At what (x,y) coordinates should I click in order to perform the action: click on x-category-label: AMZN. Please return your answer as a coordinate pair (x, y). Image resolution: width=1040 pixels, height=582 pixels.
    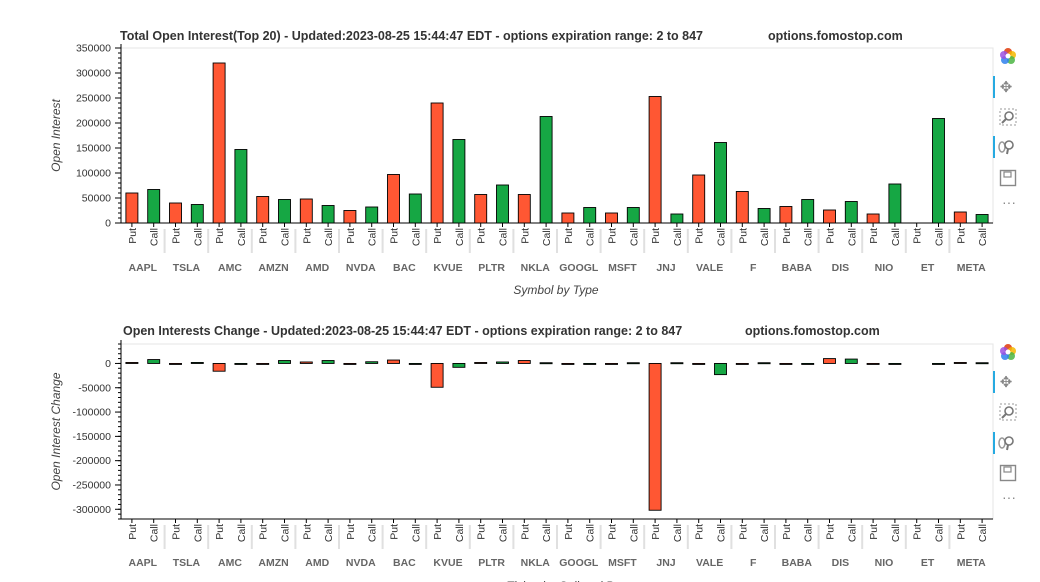
    Looking at the image, I should click on (273, 268).